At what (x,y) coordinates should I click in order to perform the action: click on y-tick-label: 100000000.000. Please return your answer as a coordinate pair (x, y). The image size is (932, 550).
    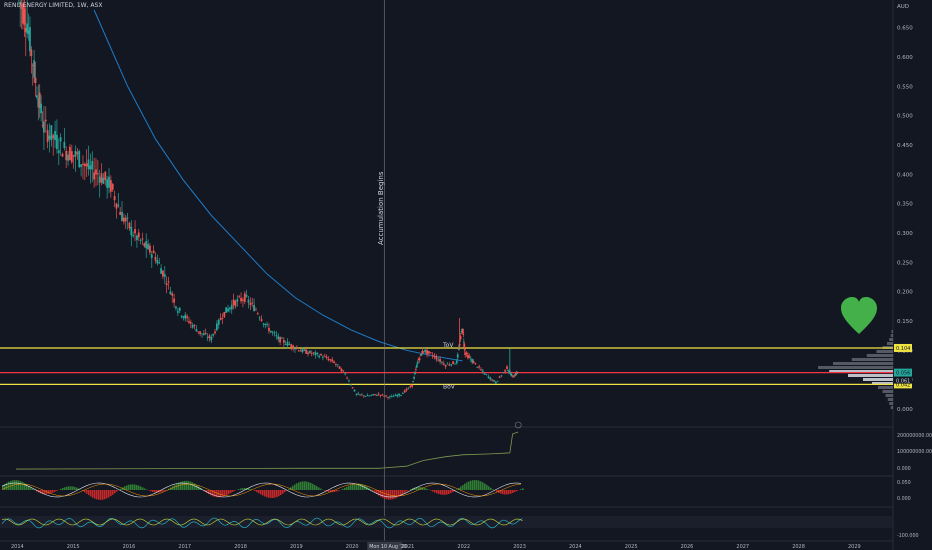
    Looking at the image, I should click on (914, 452).